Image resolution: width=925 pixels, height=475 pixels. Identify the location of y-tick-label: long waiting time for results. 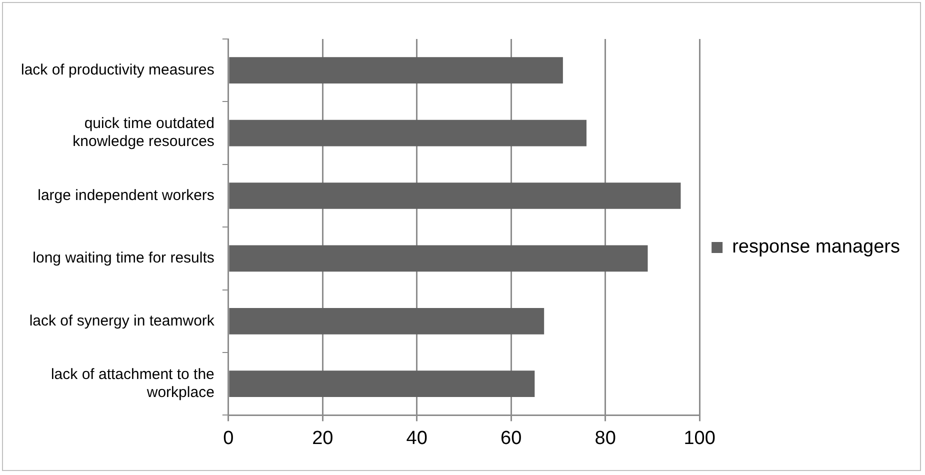
(123, 258).